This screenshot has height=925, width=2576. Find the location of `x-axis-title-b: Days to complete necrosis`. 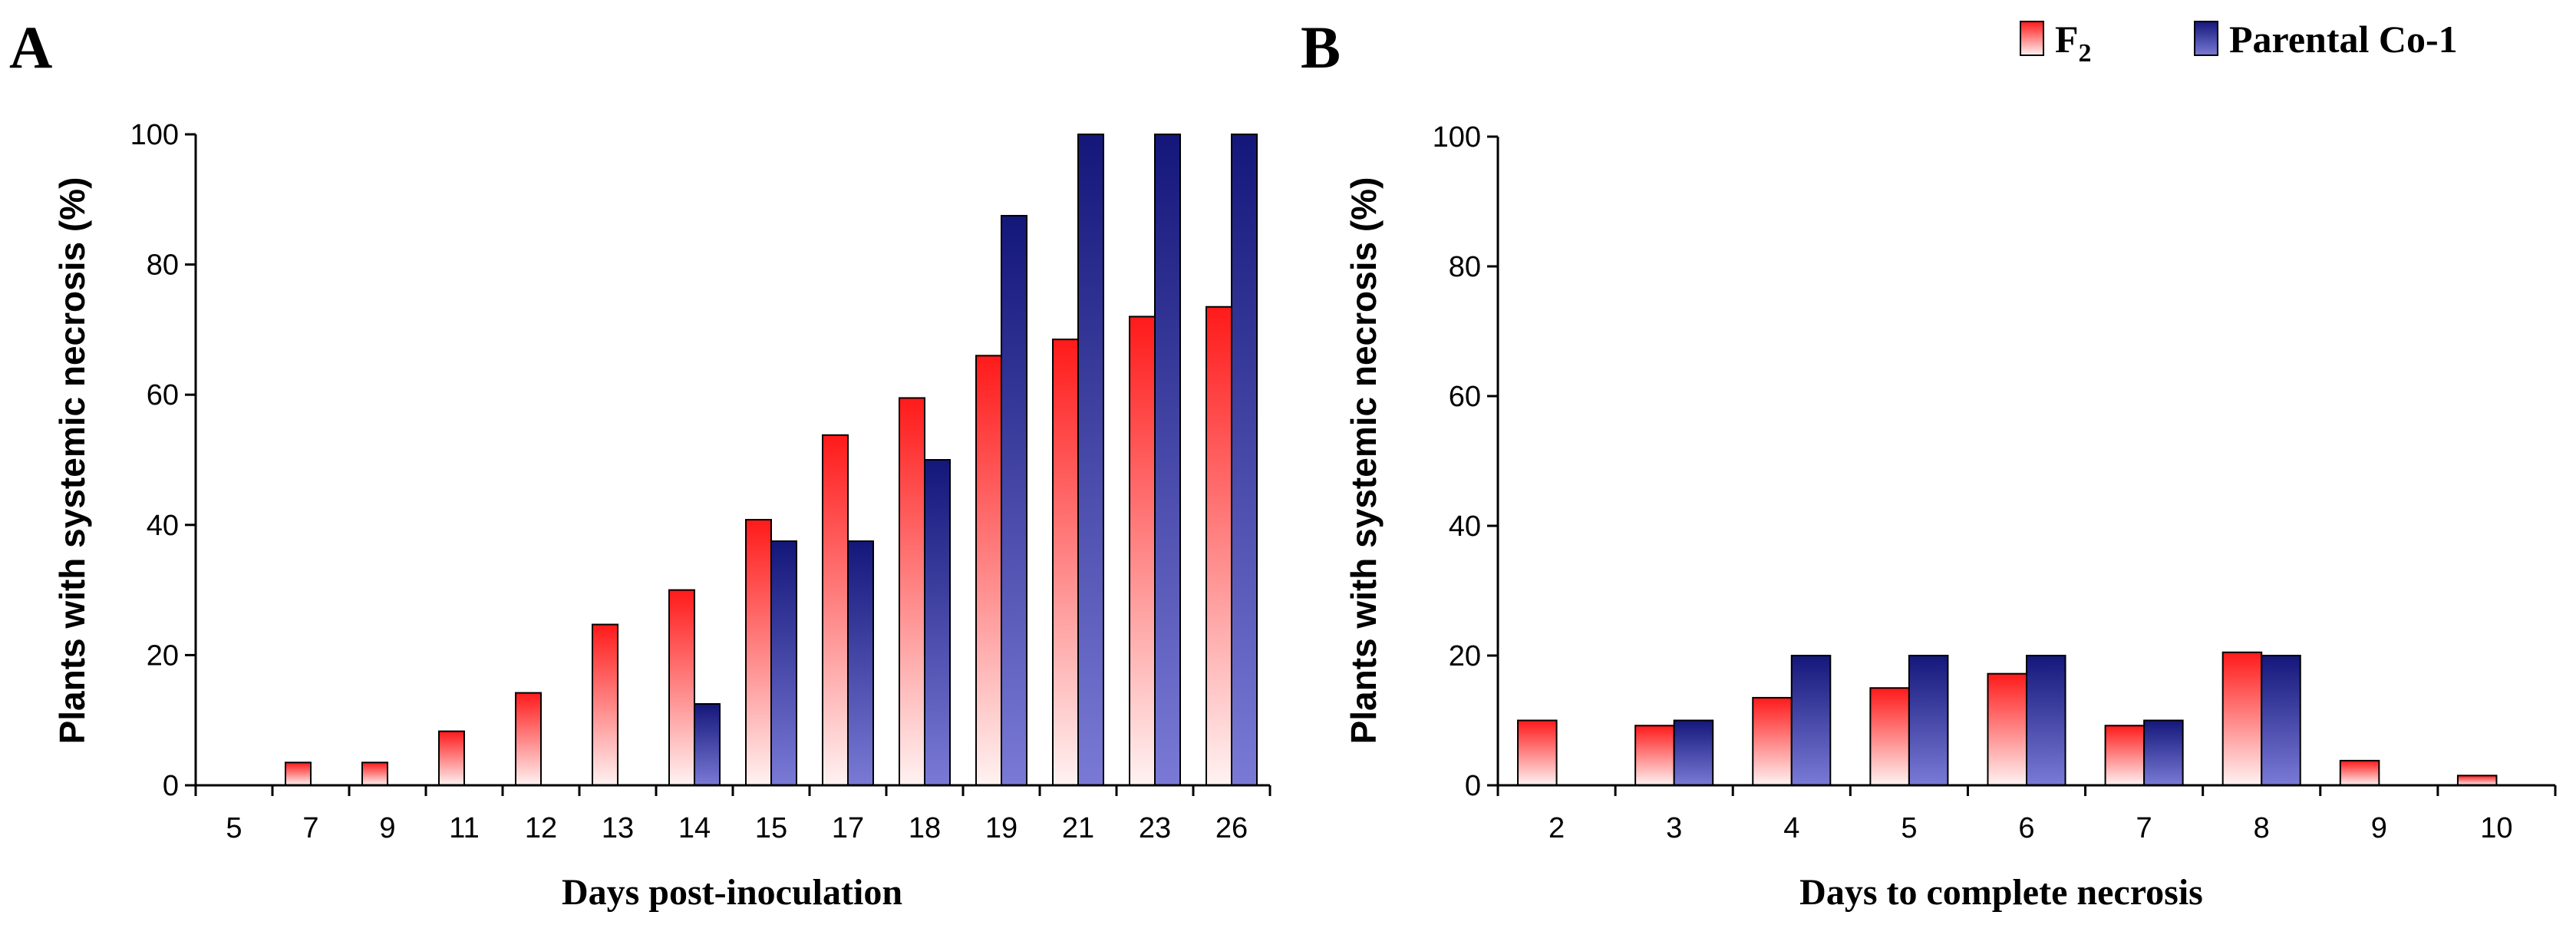

x-axis-title-b: Days to complete necrosis is located at coordinates (2001, 892).